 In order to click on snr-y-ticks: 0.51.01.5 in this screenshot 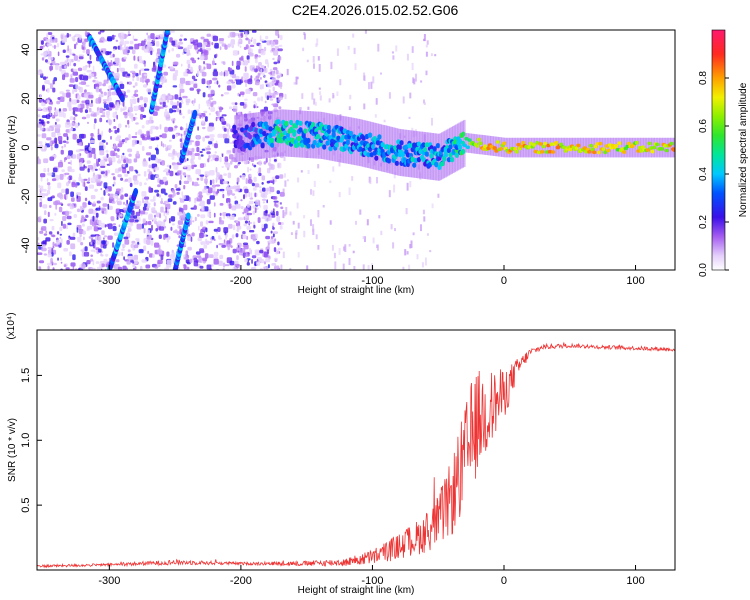, I will do `click(31, 440)`.